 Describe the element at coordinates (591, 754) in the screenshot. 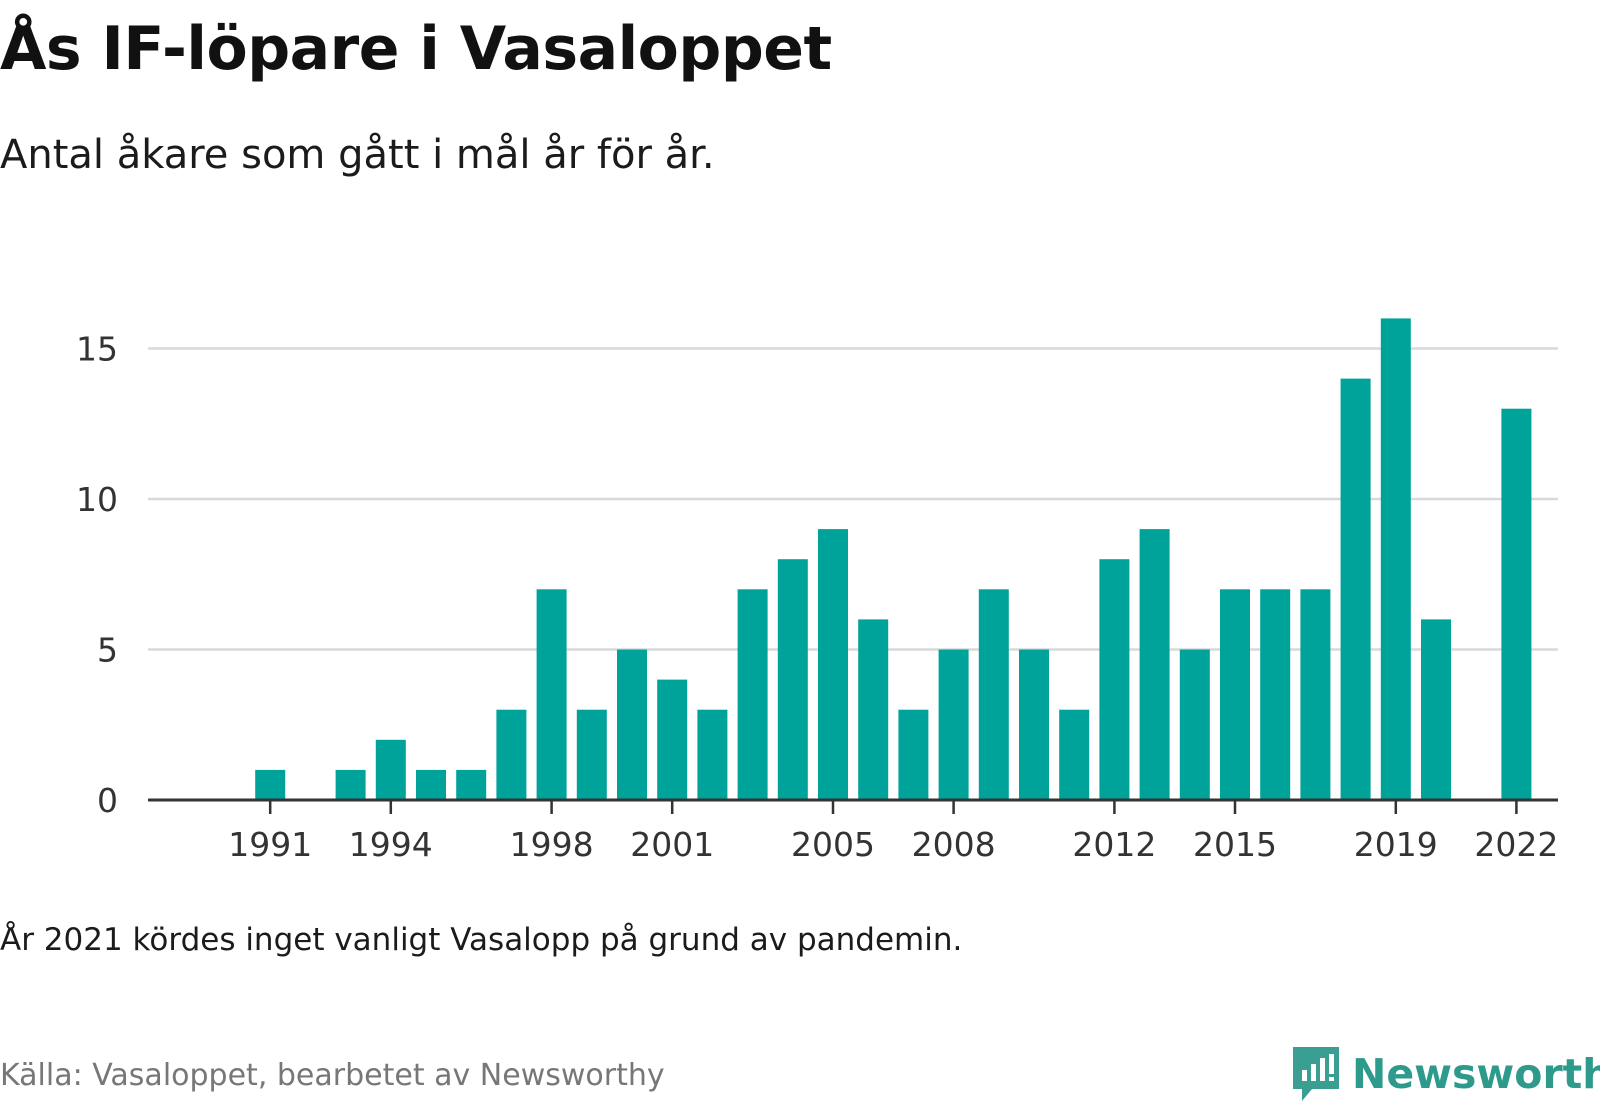

I see `bar-1999` at that location.